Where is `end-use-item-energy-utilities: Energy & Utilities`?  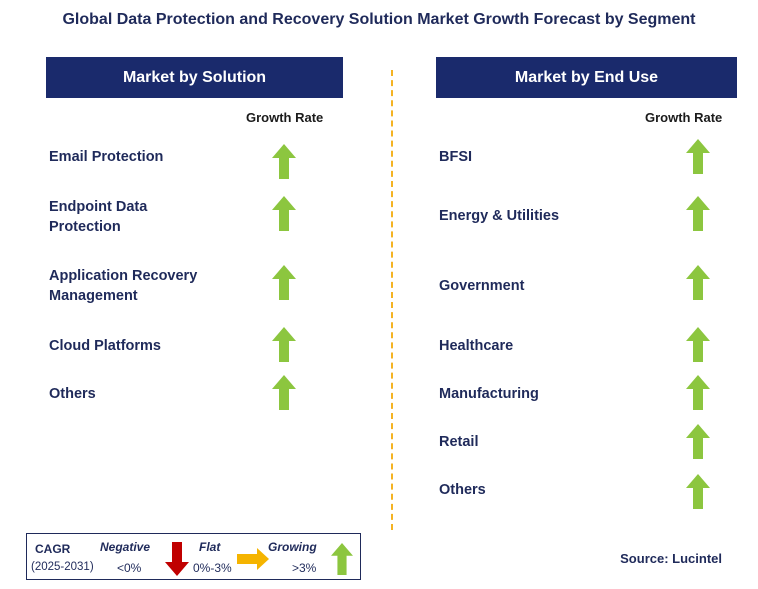
end-use-item-energy-utilities: Energy & Utilities is located at coordinates (499, 216).